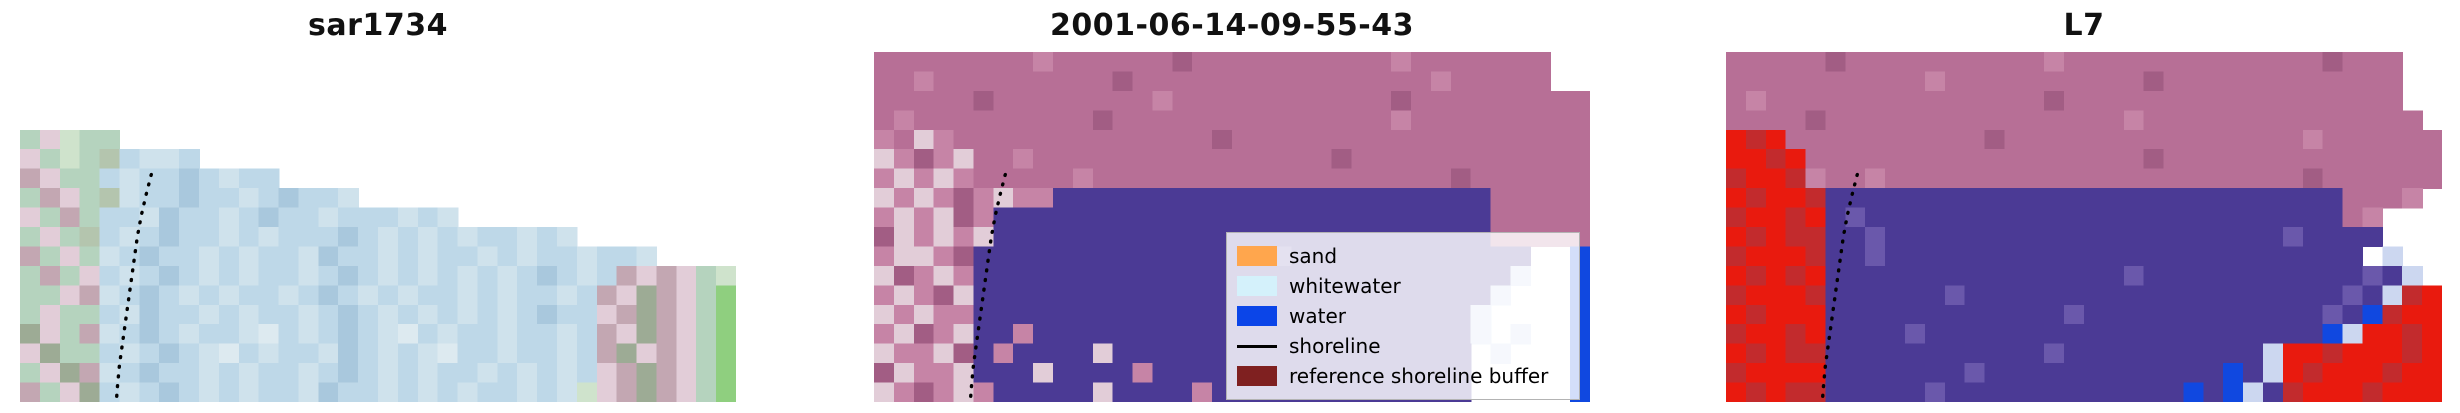 This screenshot has width=2460, height=413. Describe the element at coordinates (1335, 346) in the screenshot. I see `legend-label: shoreline` at that location.